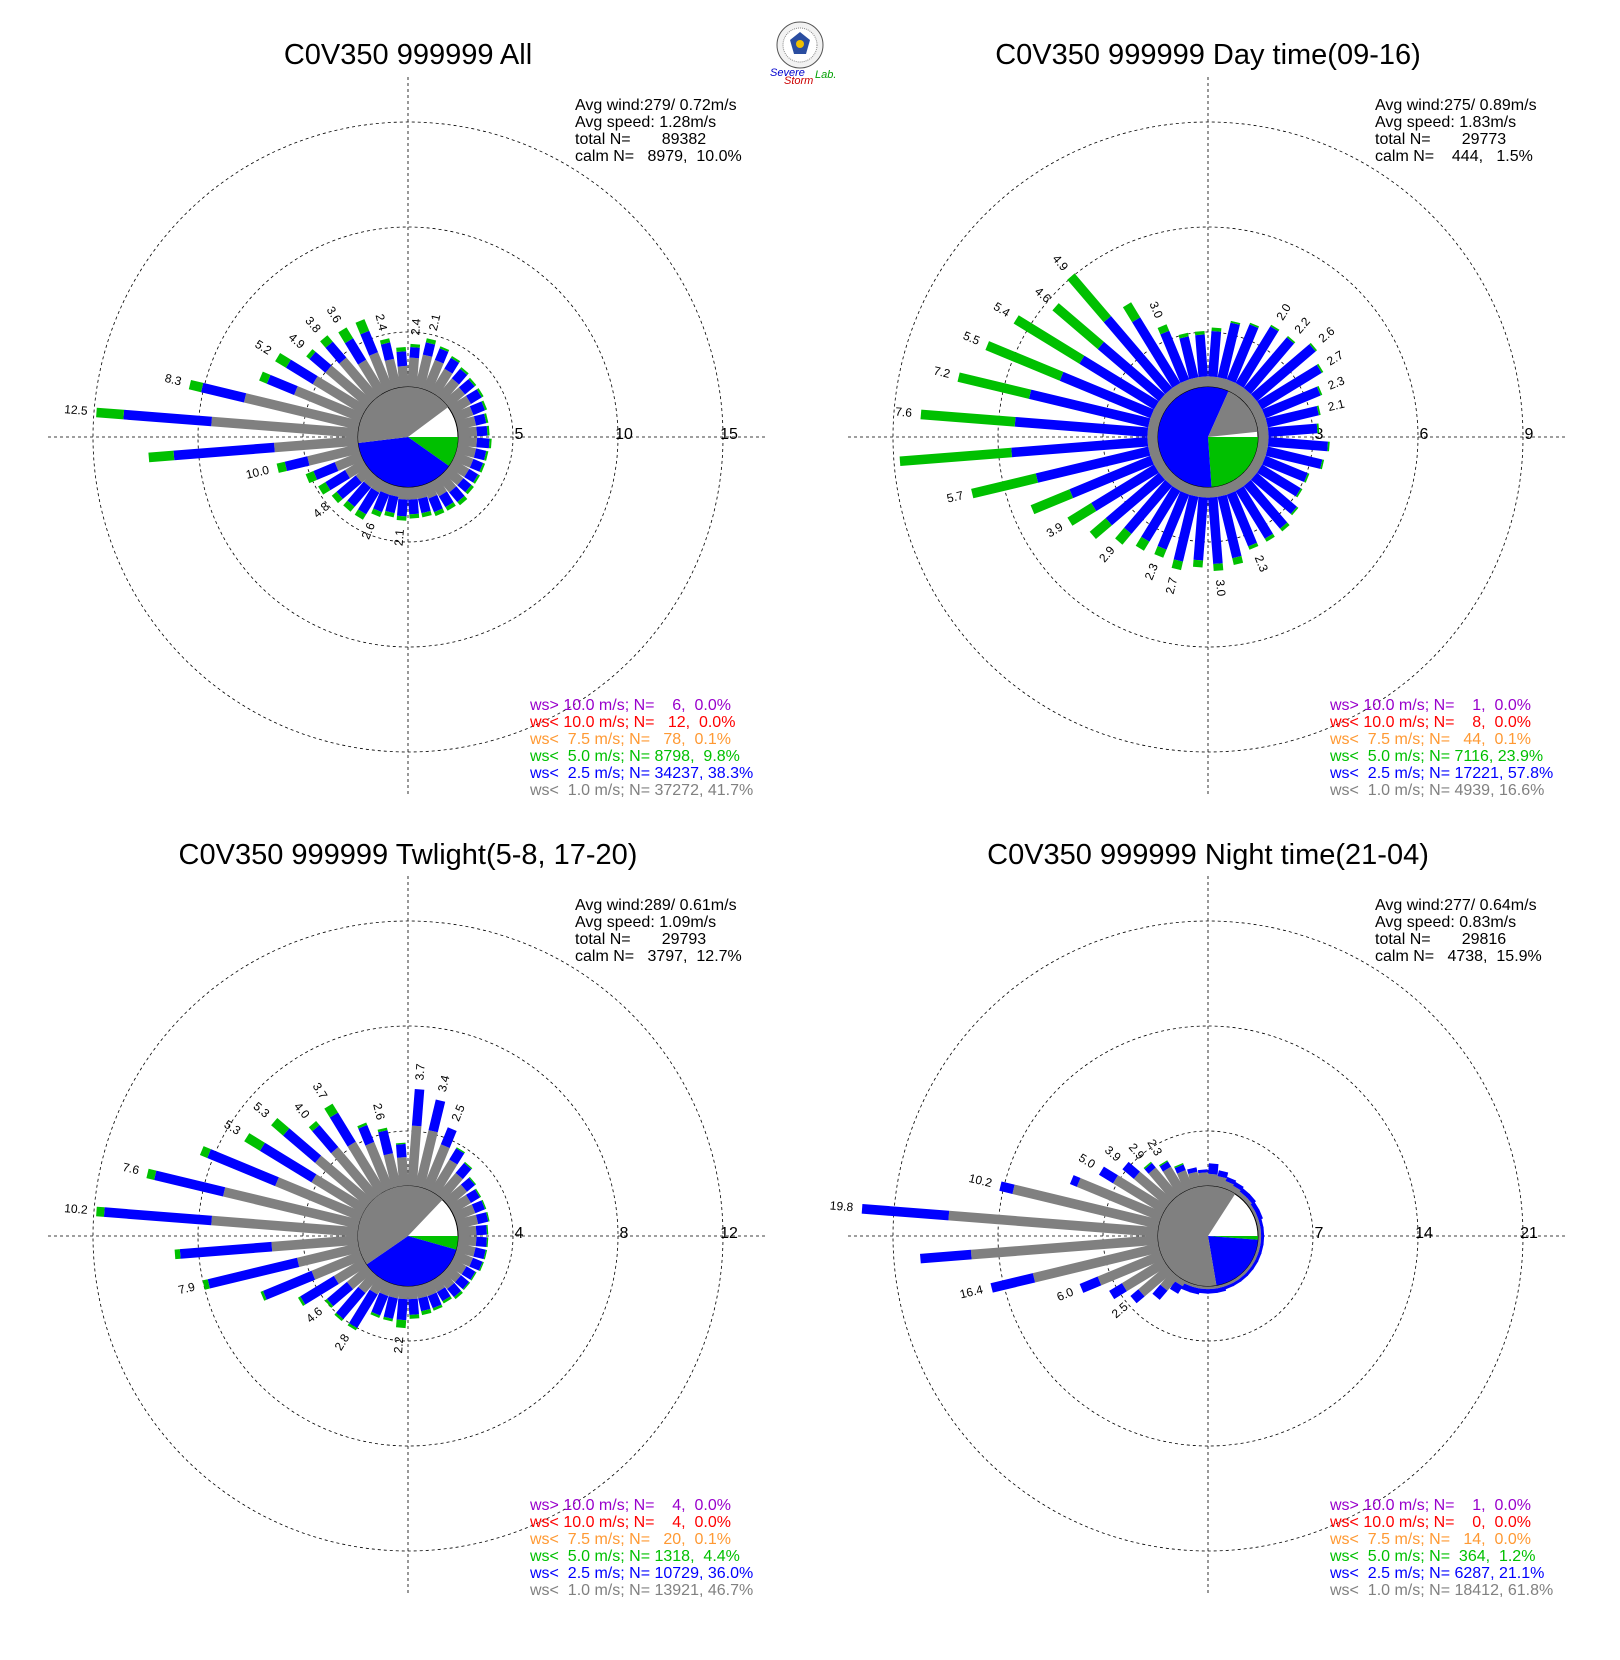 This screenshot has height=1660, width=1620. What do you see at coordinates (1160, 552) in the screenshot?
I see `sector-bar-22-lt5` at bounding box center [1160, 552].